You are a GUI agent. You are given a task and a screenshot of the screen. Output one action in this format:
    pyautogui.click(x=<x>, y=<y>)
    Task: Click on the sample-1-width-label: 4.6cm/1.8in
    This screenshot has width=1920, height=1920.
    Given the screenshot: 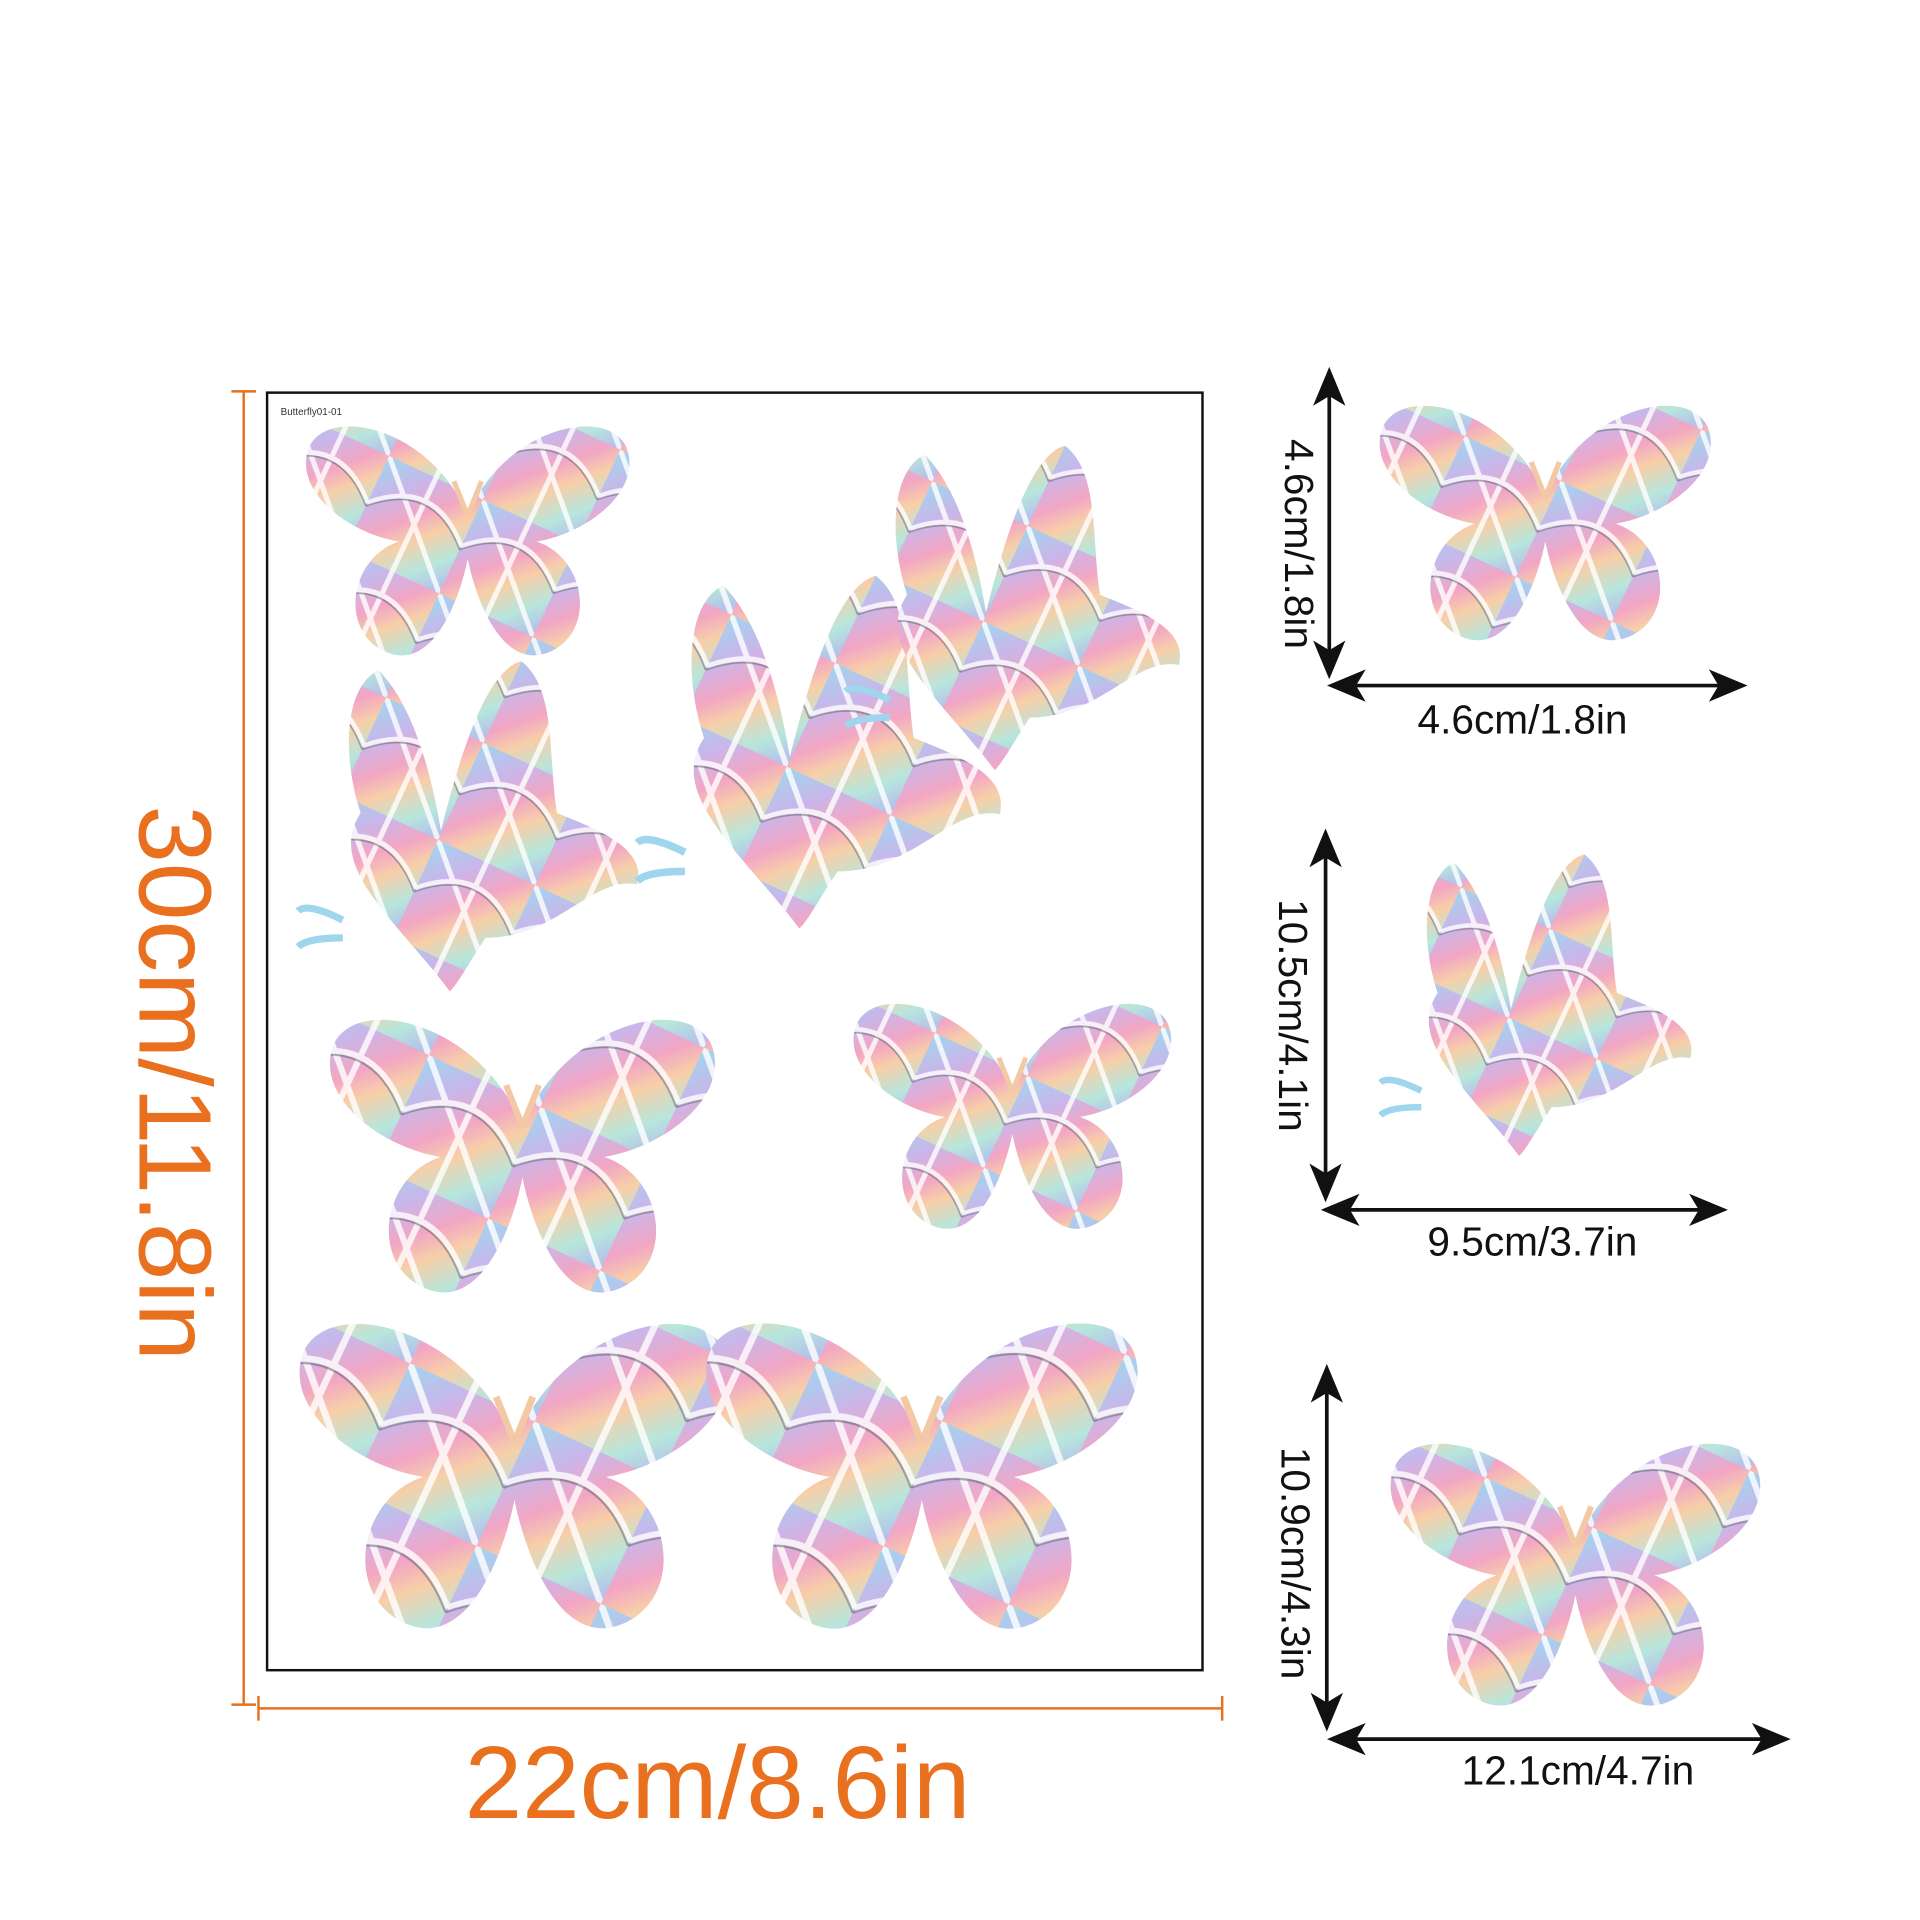 What is the action you would take?
    pyautogui.click(x=1522, y=719)
    